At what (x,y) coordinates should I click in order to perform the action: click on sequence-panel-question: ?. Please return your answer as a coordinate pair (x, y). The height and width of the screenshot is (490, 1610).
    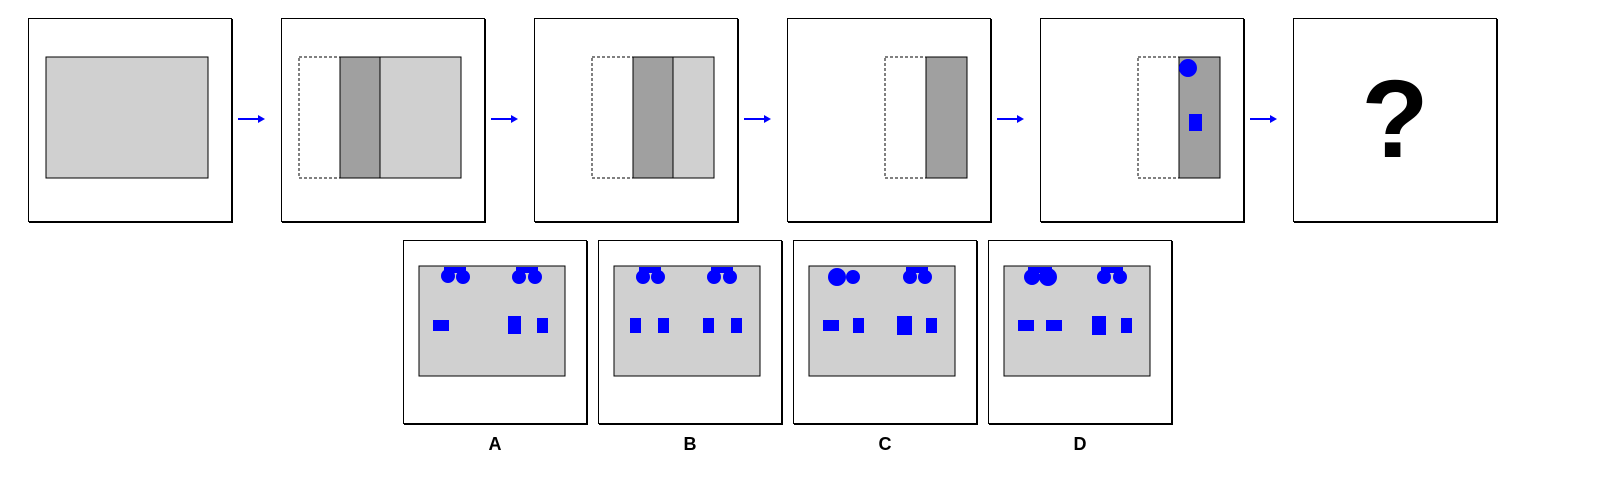
    Looking at the image, I should click on (1395, 120).